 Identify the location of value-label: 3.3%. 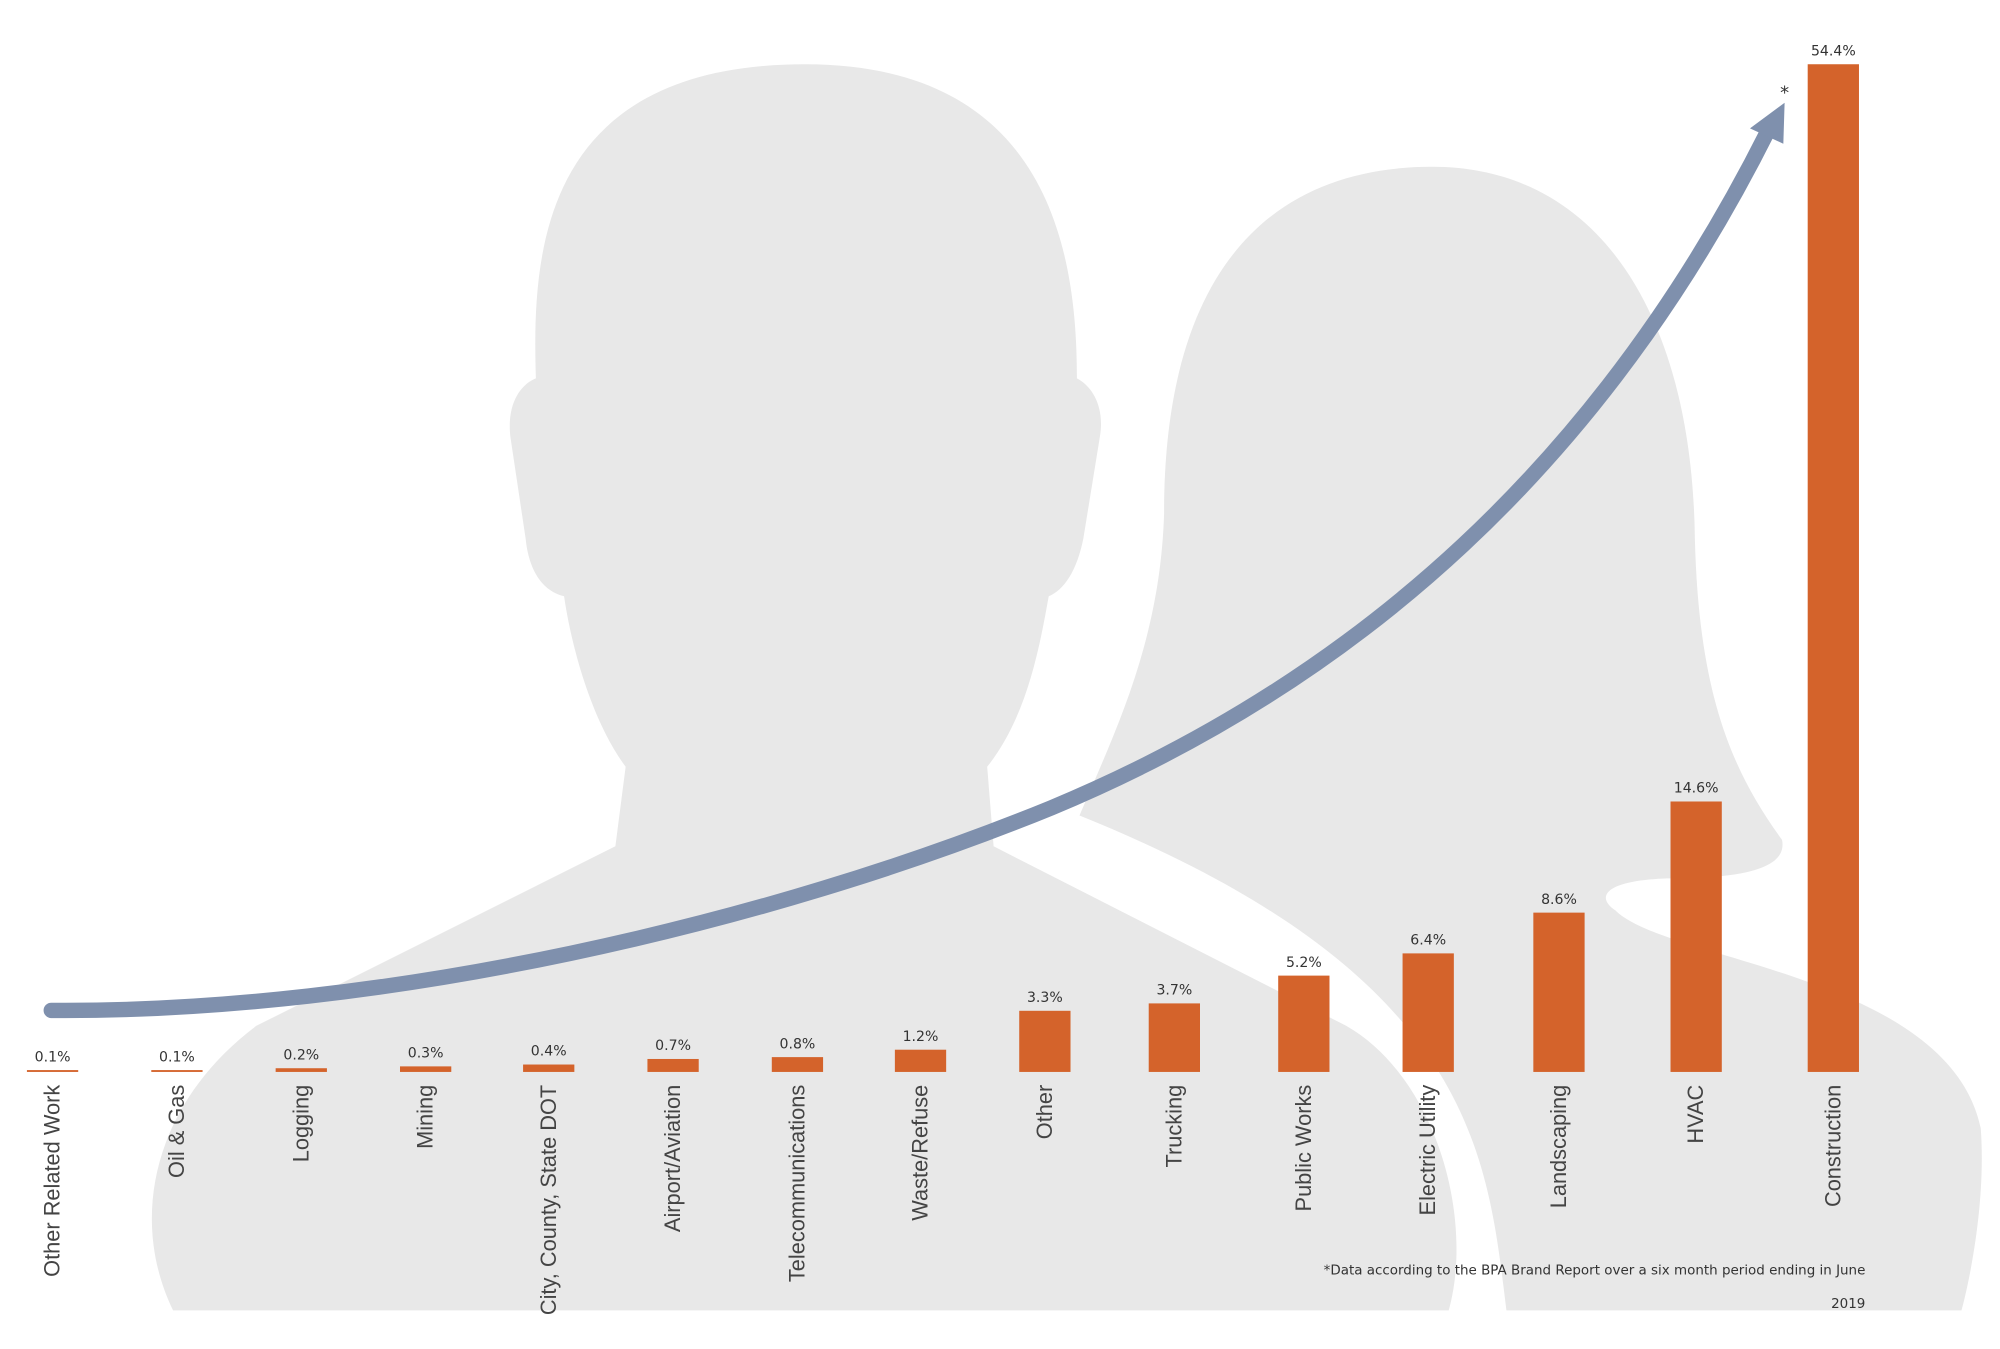
(1045, 998).